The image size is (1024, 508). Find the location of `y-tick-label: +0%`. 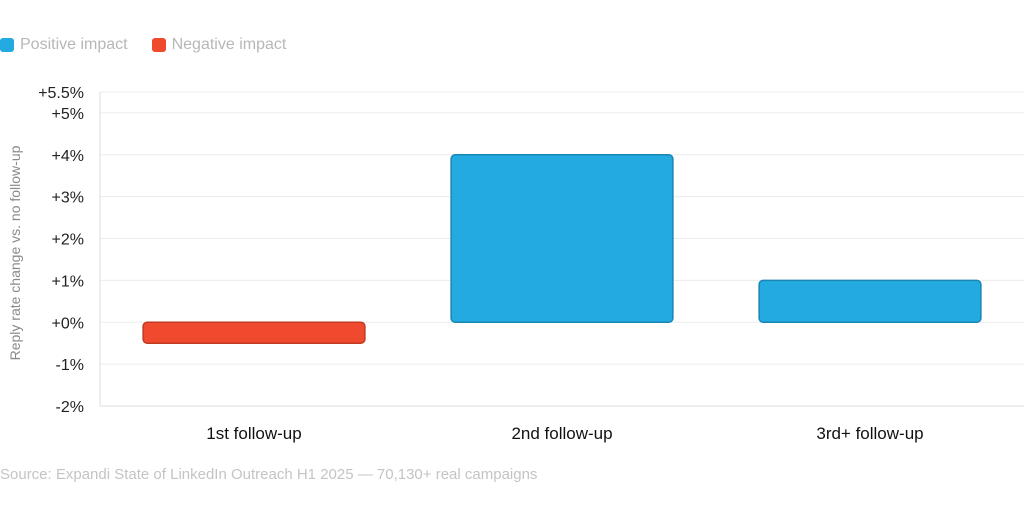

y-tick-label: +0% is located at coordinates (68, 323).